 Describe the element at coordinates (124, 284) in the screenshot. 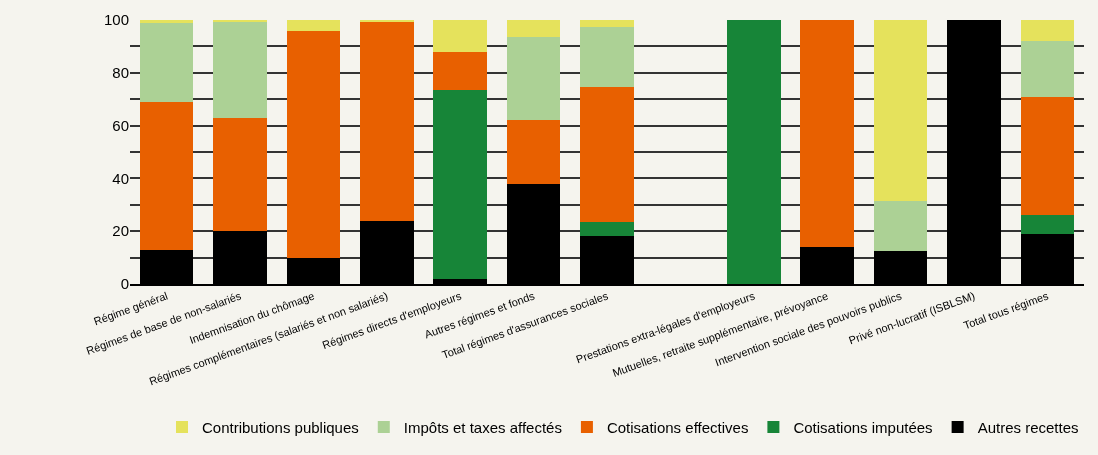

I see `y-tick-label: 0` at that location.